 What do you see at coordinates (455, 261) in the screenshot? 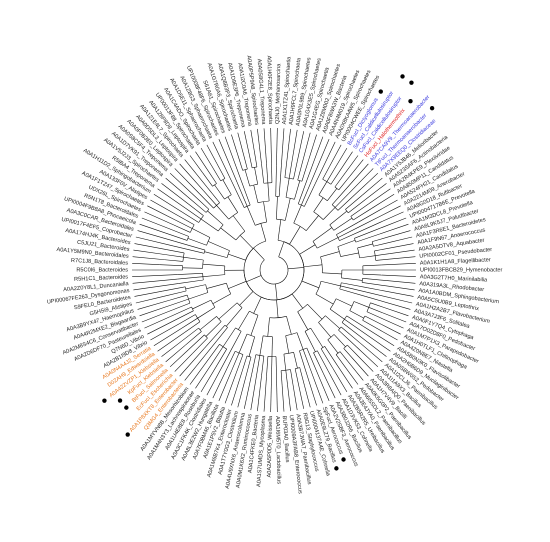
I see `leaf-label: A0A1K1H1A8_Flagellibacter` at bounding box center [455, 261].